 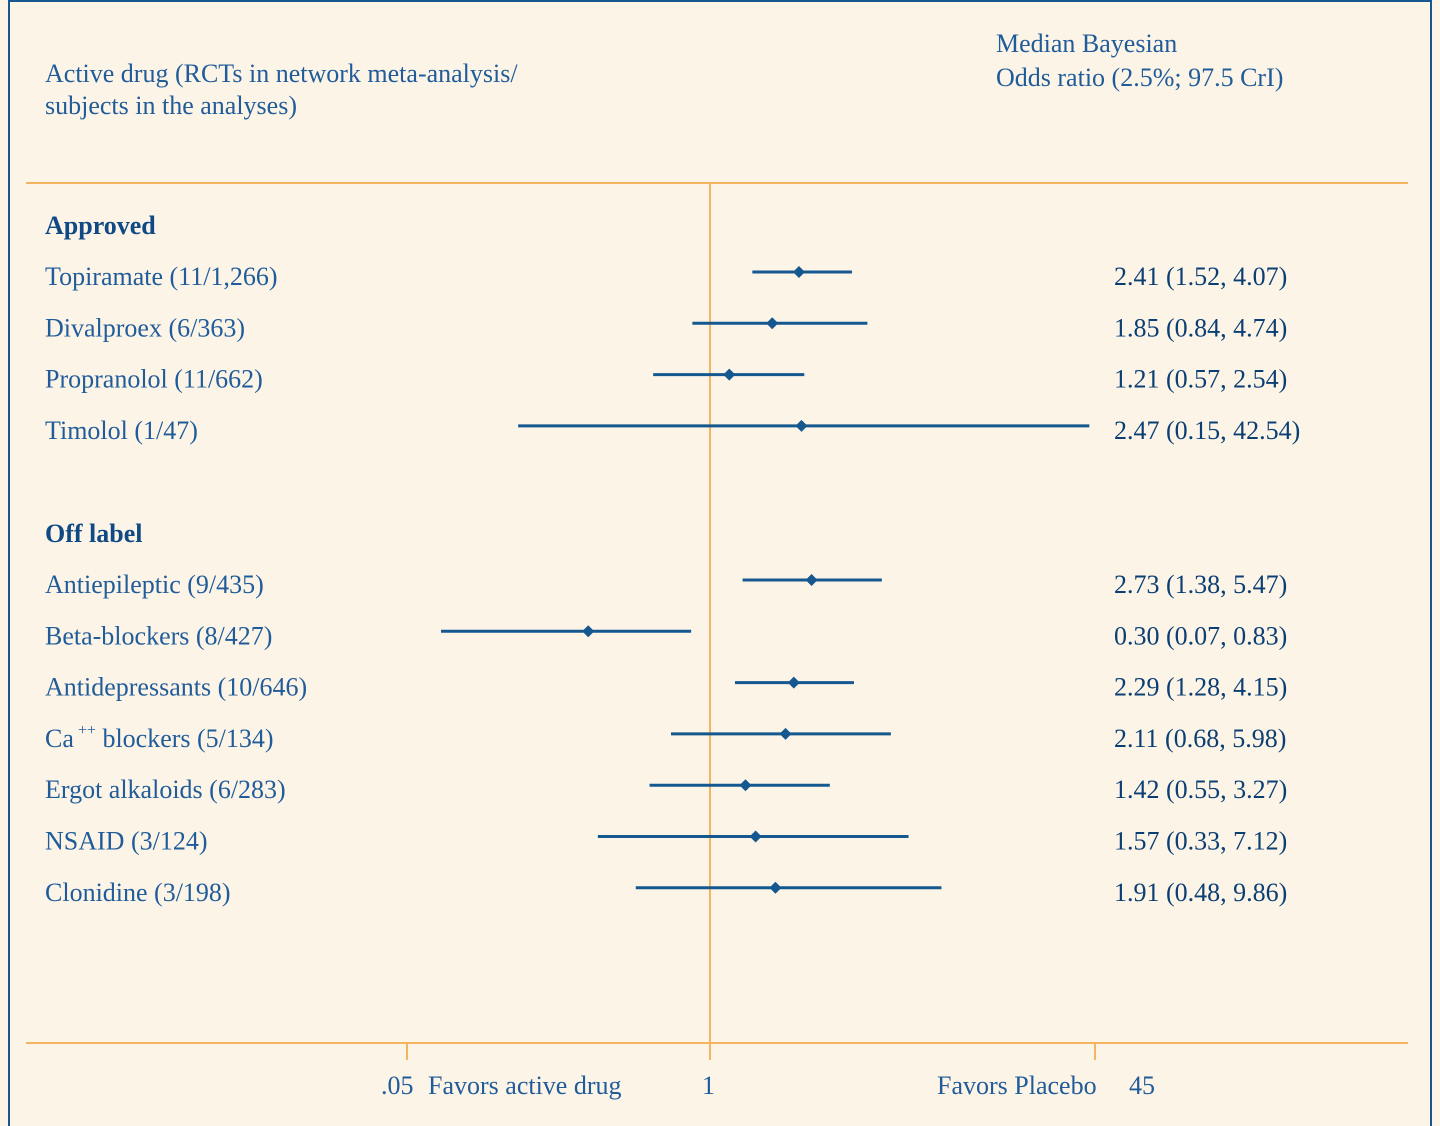 I want to click on row-value: 1.85 (0.84, 4.74), so click(x=1200, y=327).